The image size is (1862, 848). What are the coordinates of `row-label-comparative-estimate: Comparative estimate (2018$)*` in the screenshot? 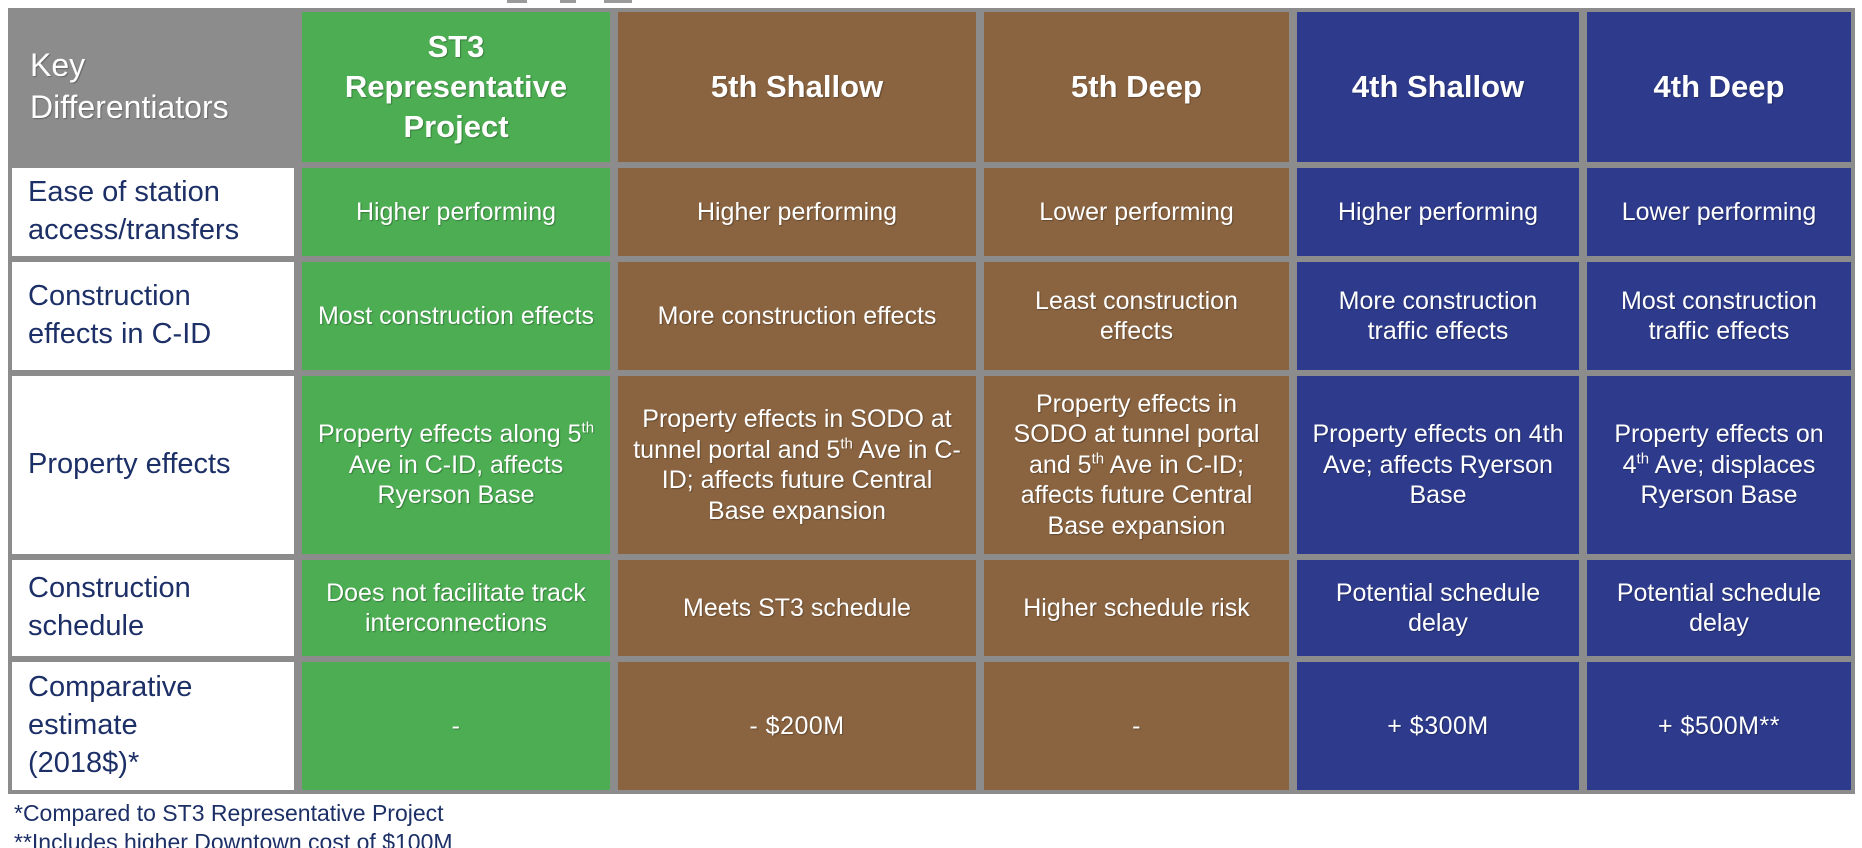 It's located at (153, 726).